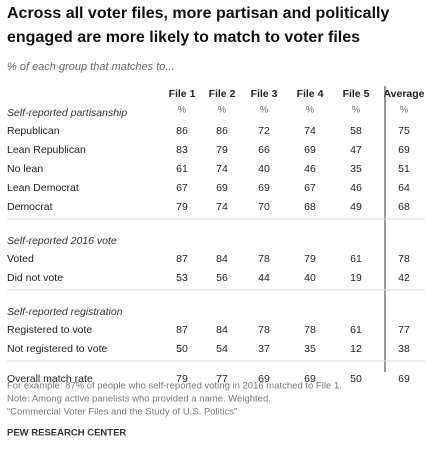 This screenshot has width=432, height=454. I want to click on row-label: Overall match rate, so click(50, 379).